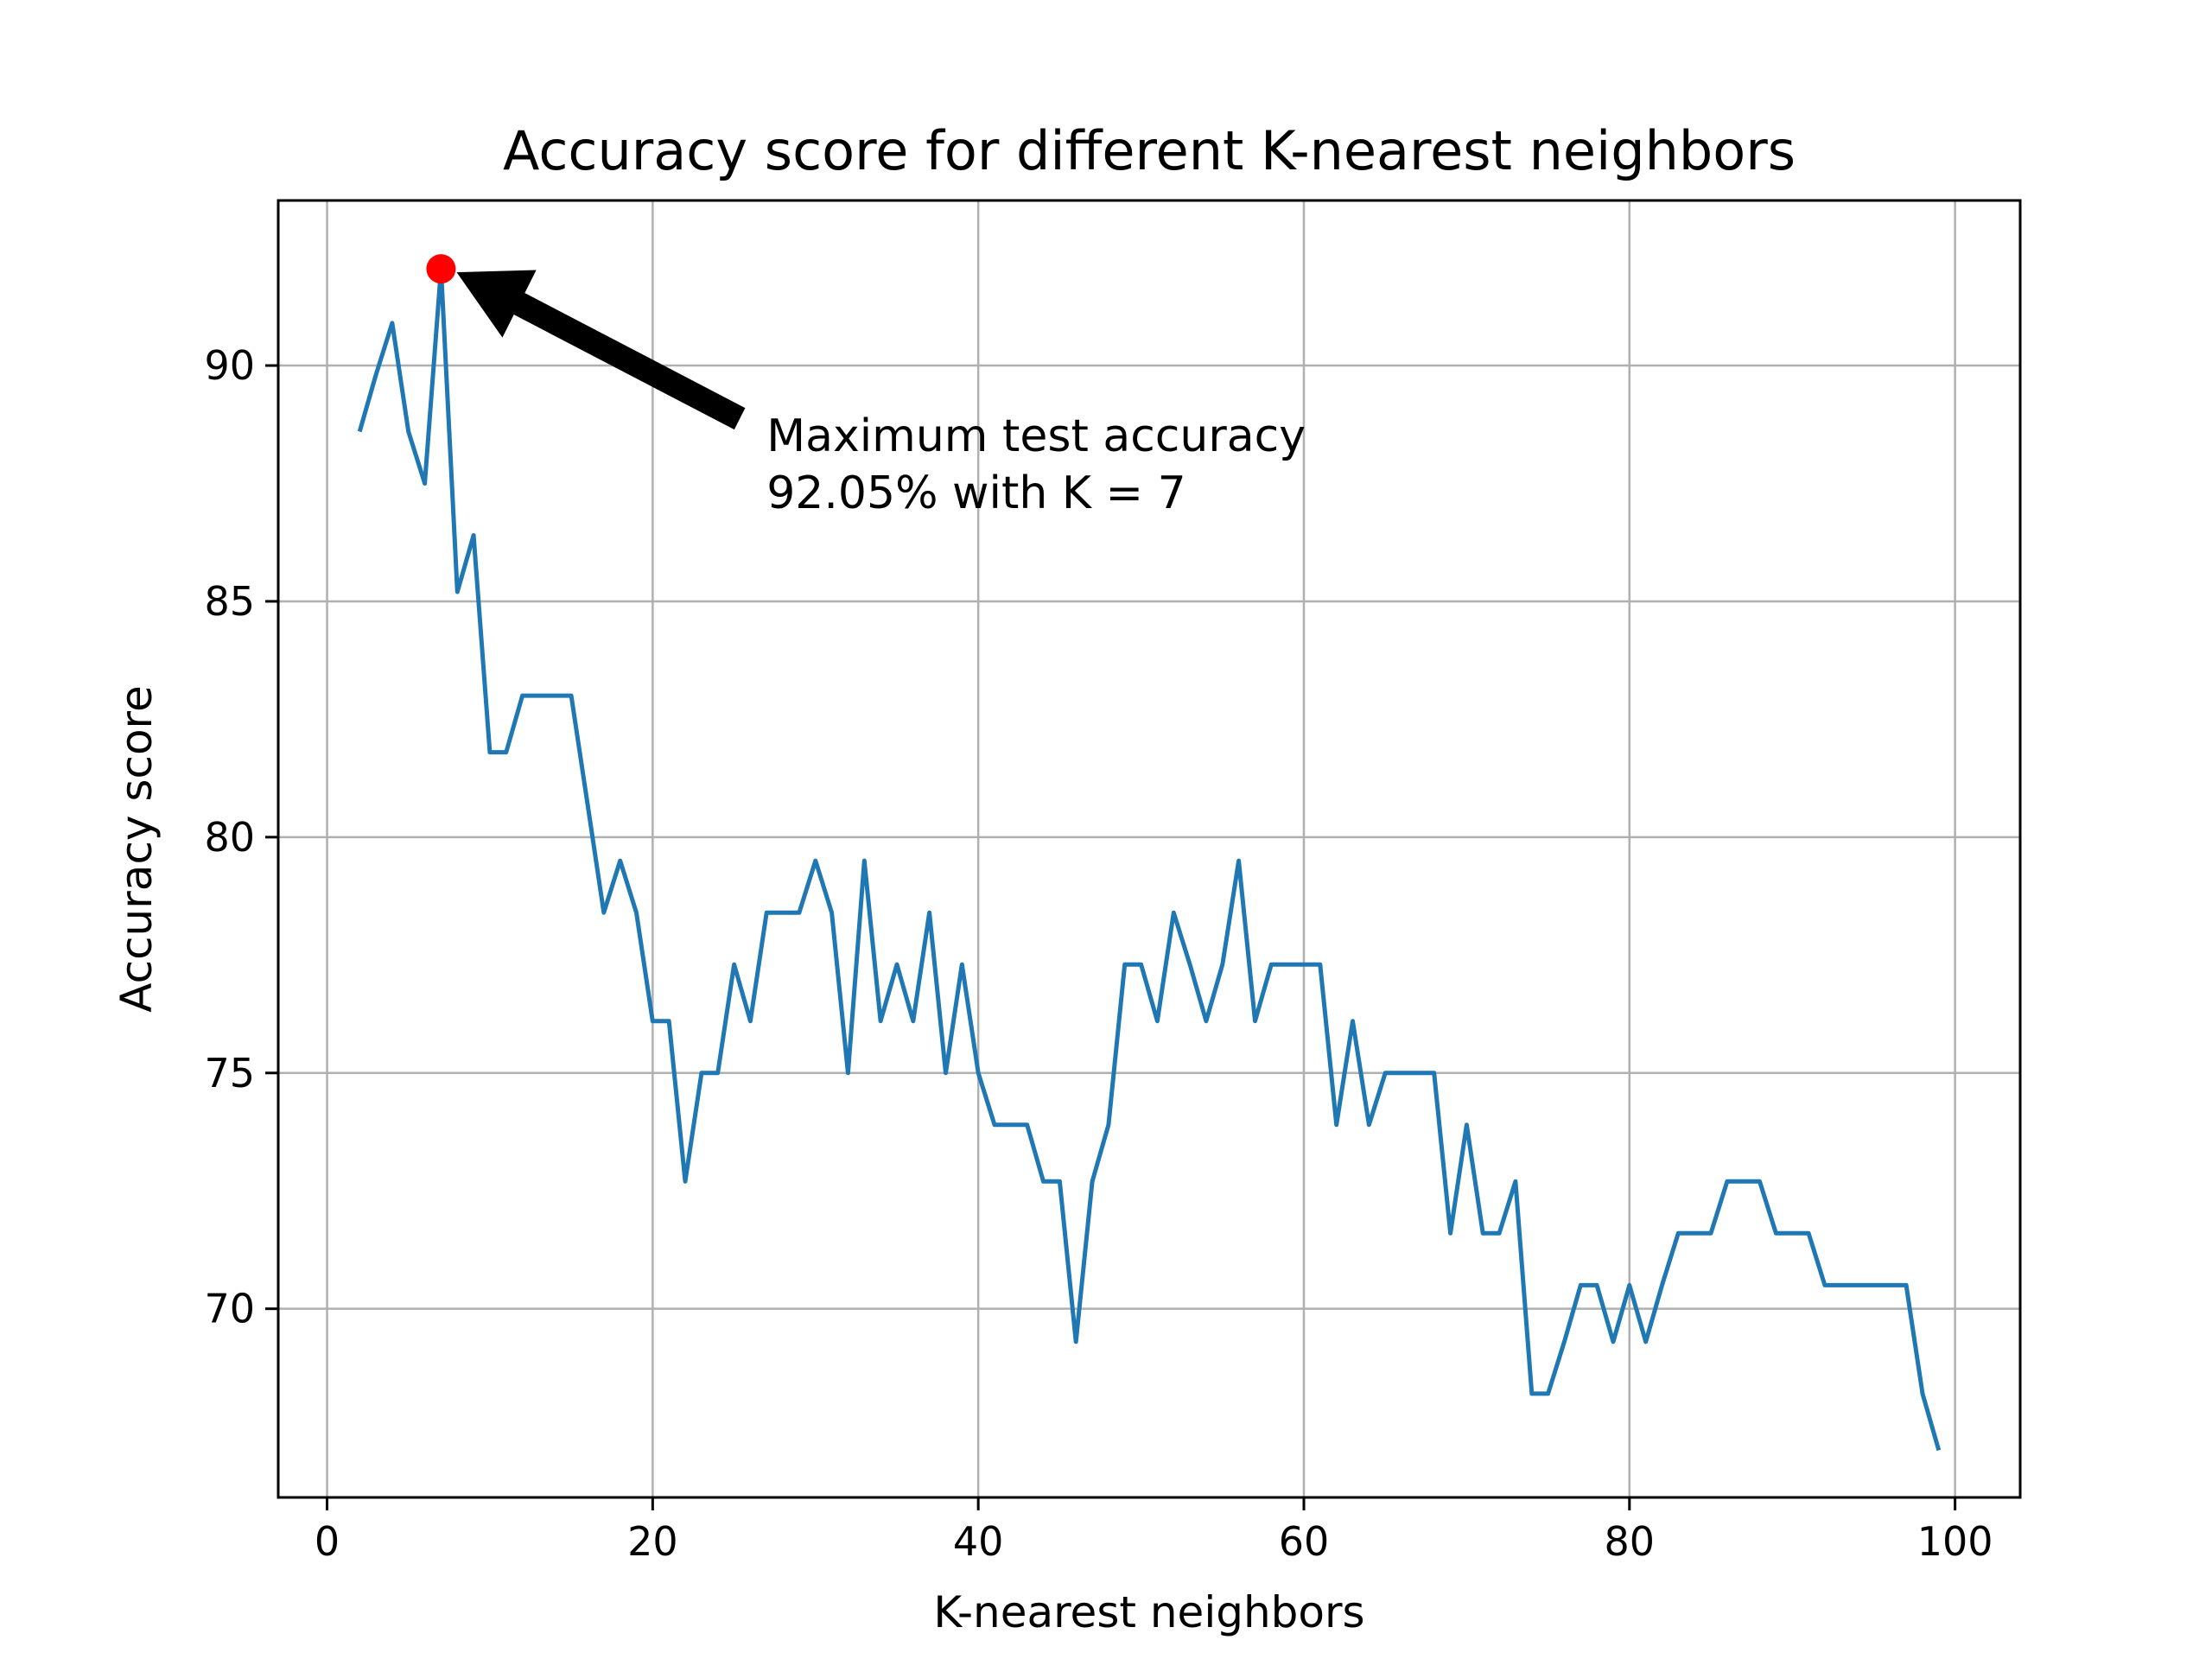 The height and width of the screenshot is (1659, 2212). I want to click on annotation-line-2: 92.05% with K = 7, so click(975, 493).